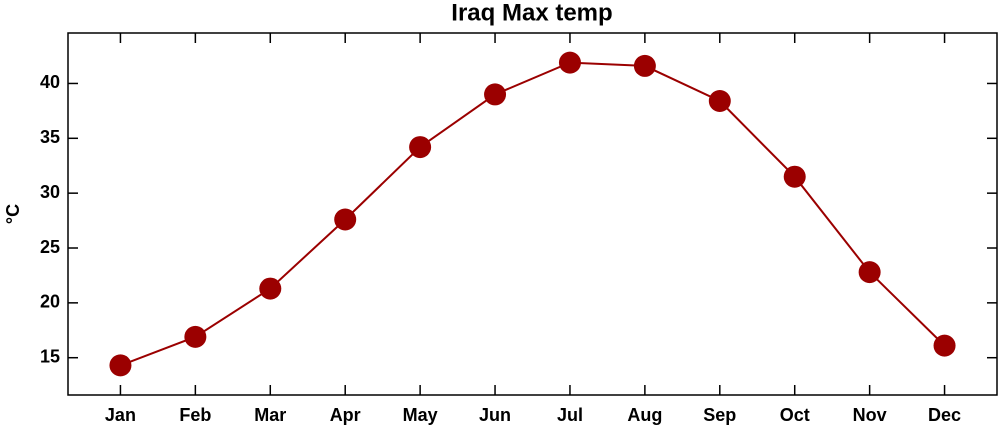 This screenshot has width=1000, height=431. What do you see at coordinates (944, 415) in the screenshot?
I see `x-tick-label: Dec` at bounding box center [944, 415].